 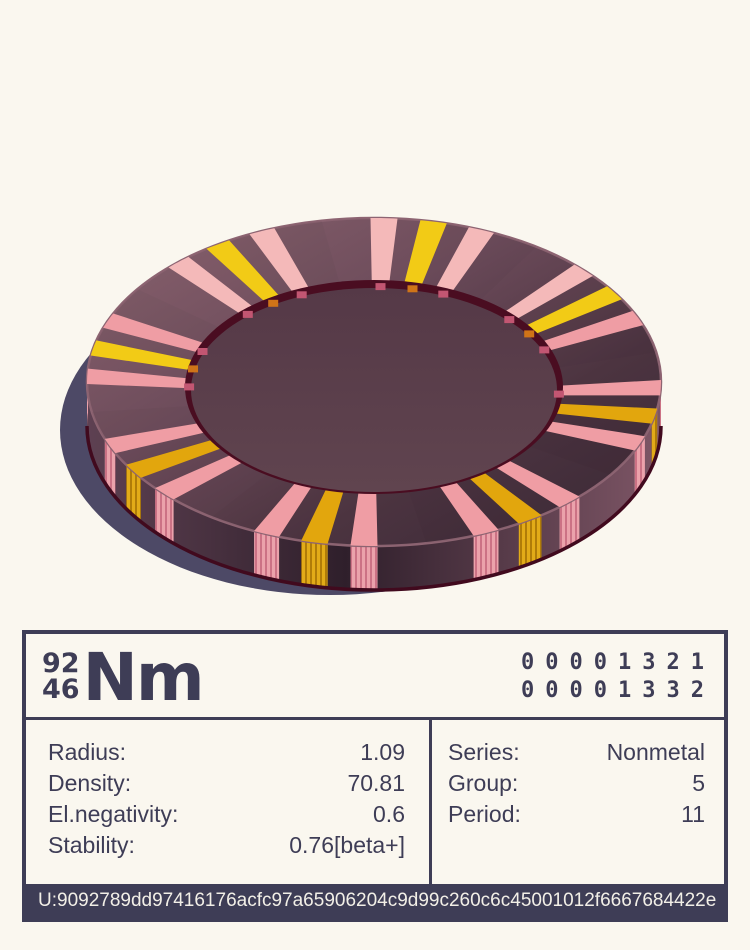 I want to click on code-line-2: 00001332, so click(x=618, y=690).